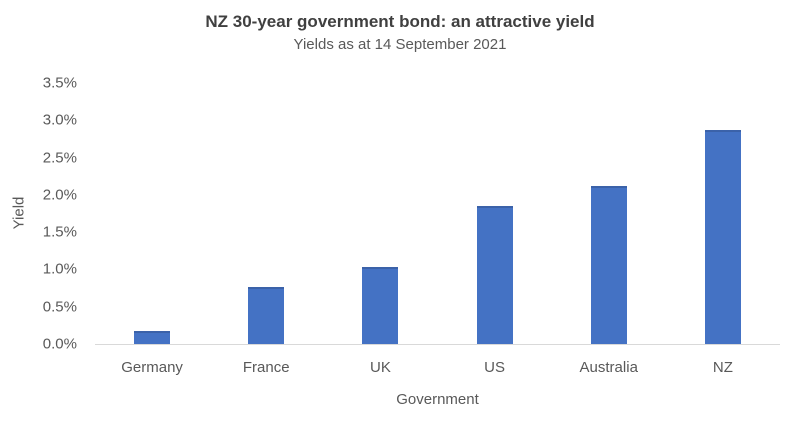 Image resolution: width=800 pixels, height=427 pixels. I want to click on bar-australia, so click(608, 264).